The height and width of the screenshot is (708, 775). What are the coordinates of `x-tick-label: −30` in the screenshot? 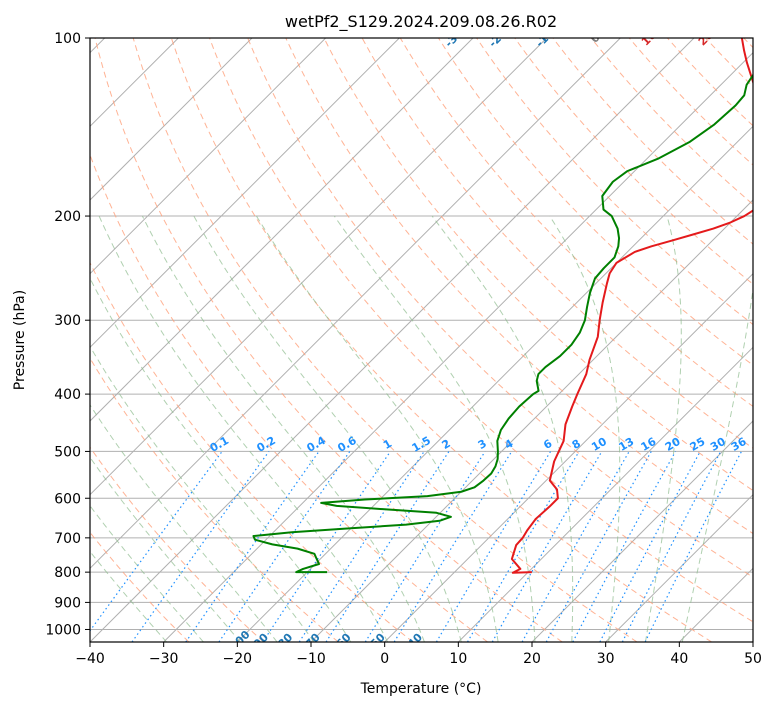 It's located at (164, 659).